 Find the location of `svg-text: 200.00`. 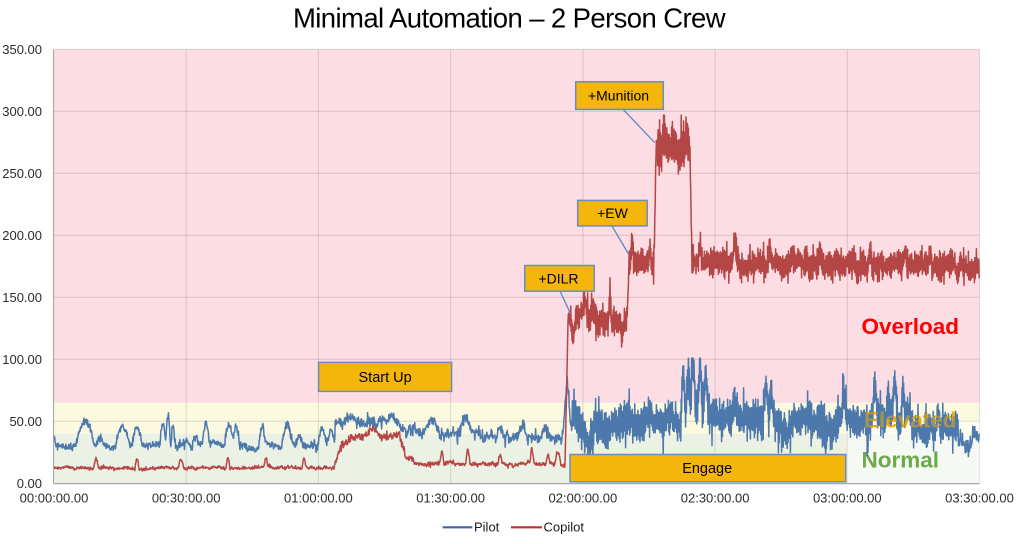

svg-text: 200.00 is located at coordinates (22, 235).